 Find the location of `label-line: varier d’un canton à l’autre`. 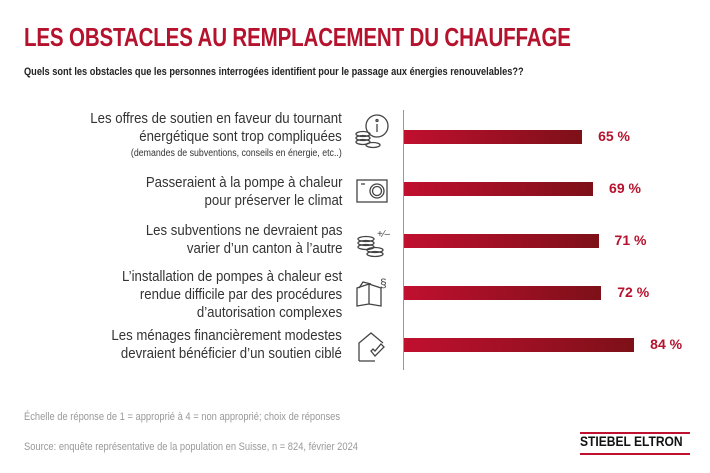

label-line: varier d’un canton à l’autre is located at coordinates (264, 248).